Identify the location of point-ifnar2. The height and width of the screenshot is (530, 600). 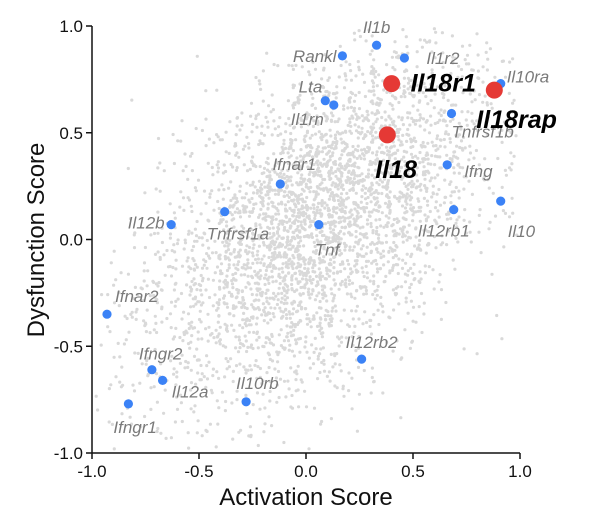
(107, 314).